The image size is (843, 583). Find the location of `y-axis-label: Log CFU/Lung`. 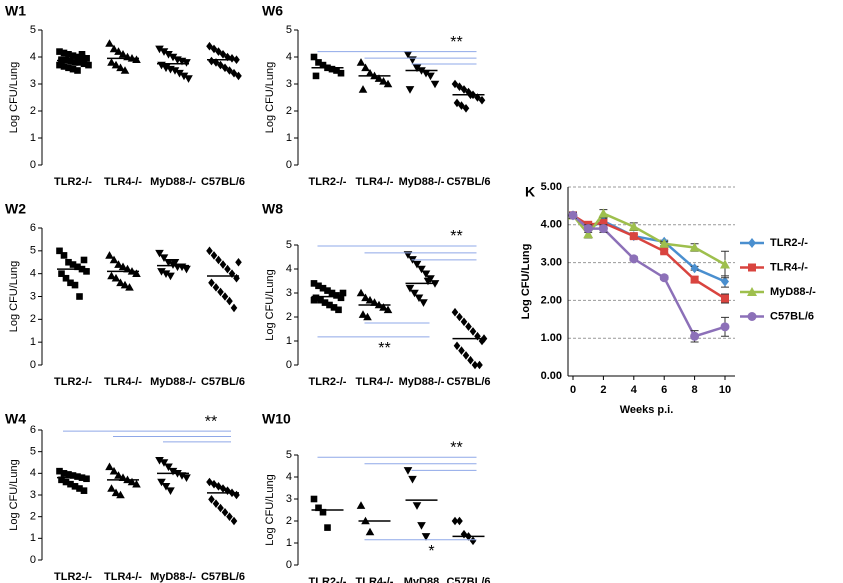

y-axis-label: Log CFU/Lung is located at coordinates (526, 282).